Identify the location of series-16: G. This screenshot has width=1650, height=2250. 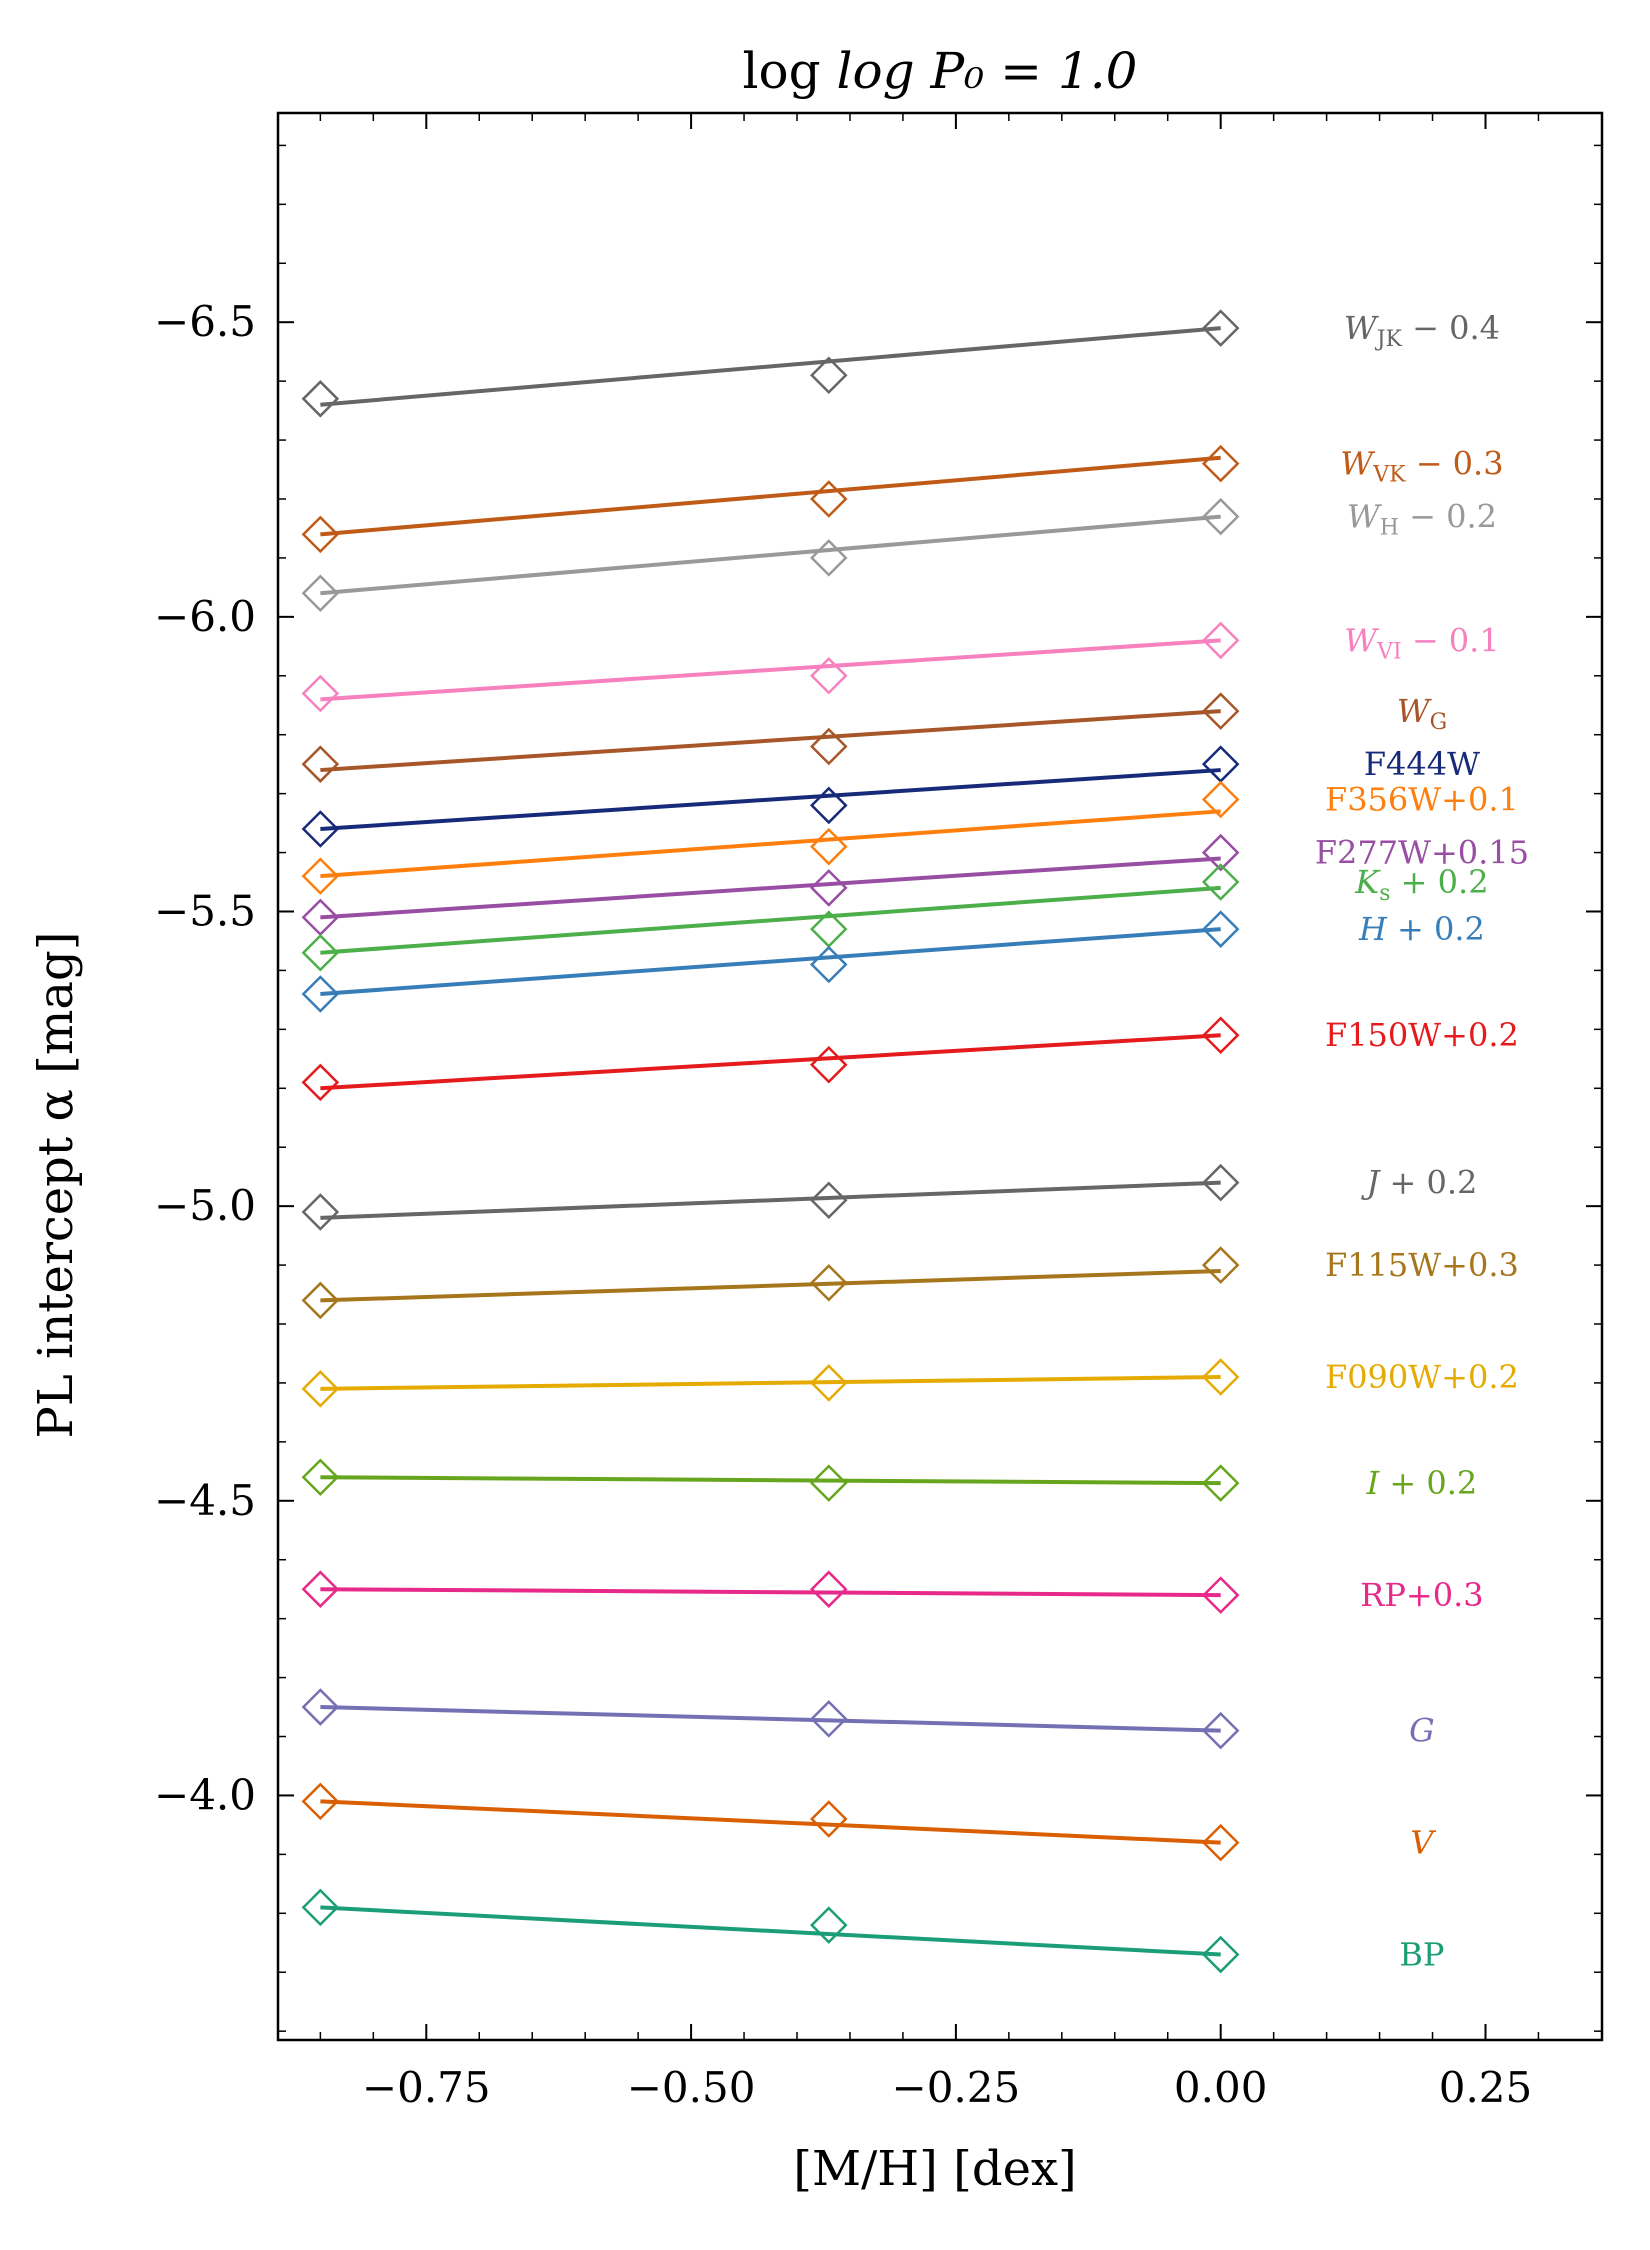
(868, 1719).